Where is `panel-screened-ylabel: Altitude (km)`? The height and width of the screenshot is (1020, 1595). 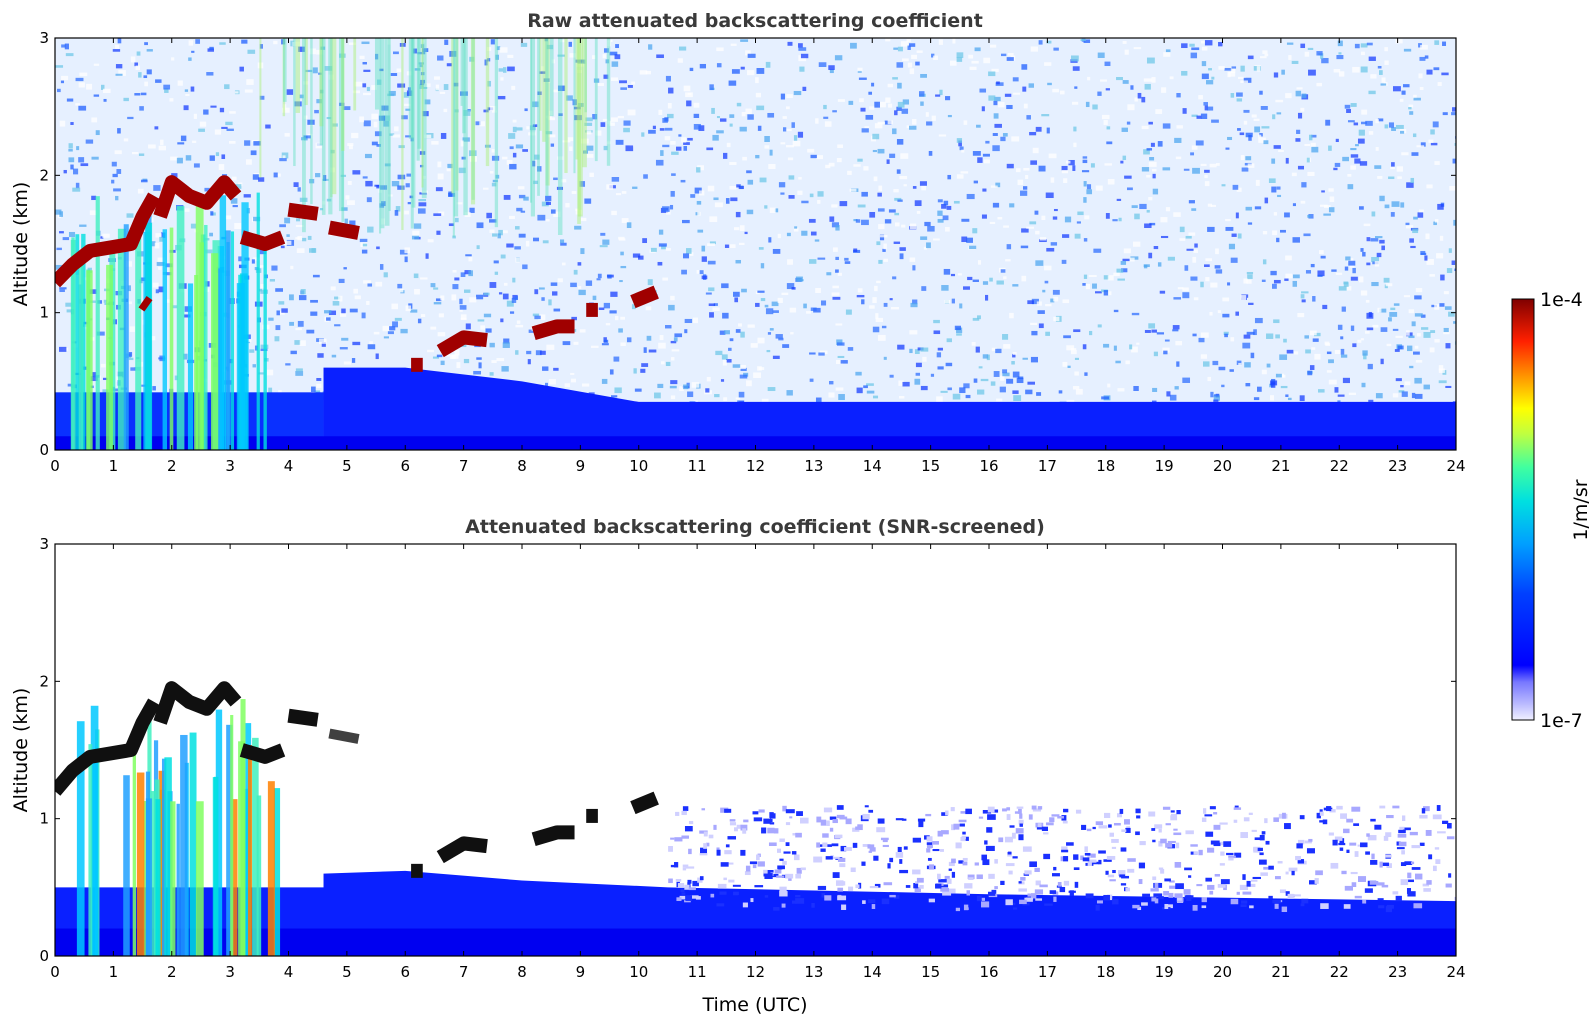
panel-screened-ylabel: Altitude (km) is located at coordinates (21, 750).